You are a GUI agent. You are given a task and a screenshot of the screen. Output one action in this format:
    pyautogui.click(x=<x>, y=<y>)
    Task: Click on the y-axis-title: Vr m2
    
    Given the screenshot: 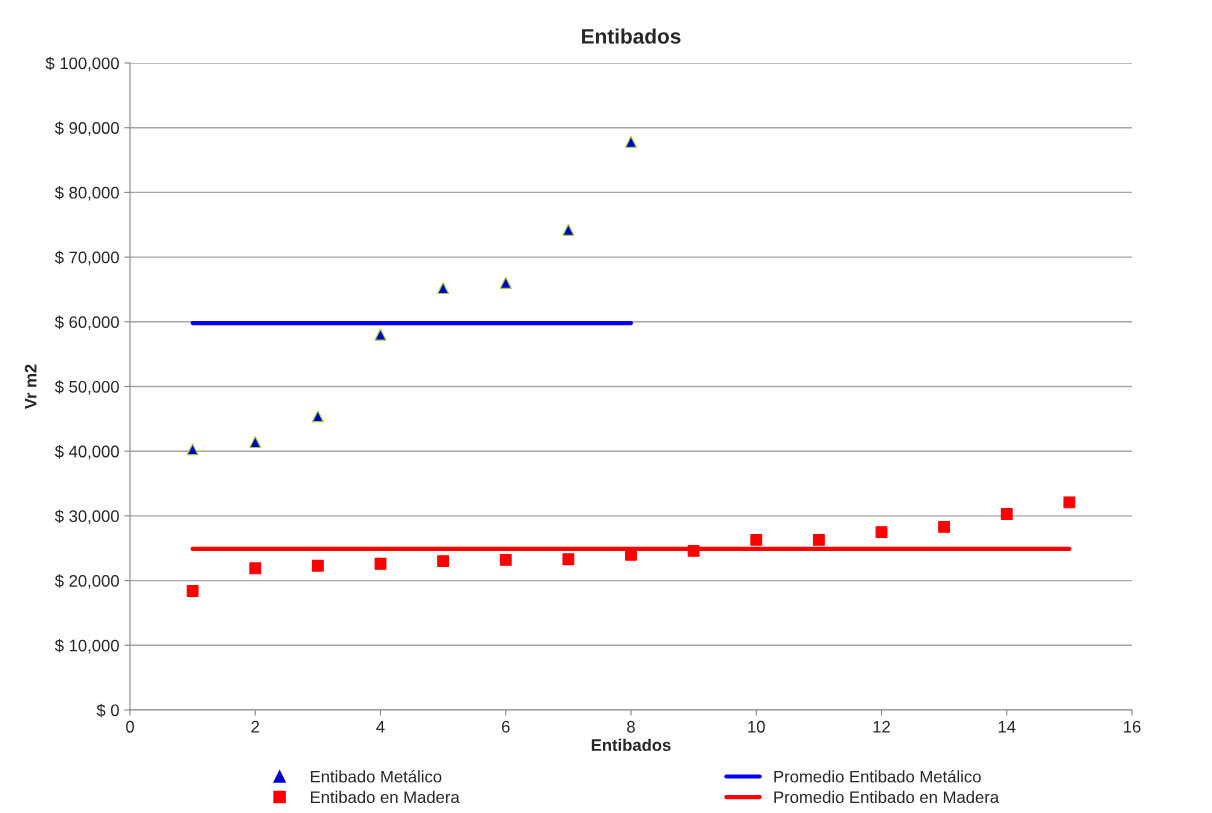 What is the action you would take?
    pyautogui.click(x=30, y=387)
    